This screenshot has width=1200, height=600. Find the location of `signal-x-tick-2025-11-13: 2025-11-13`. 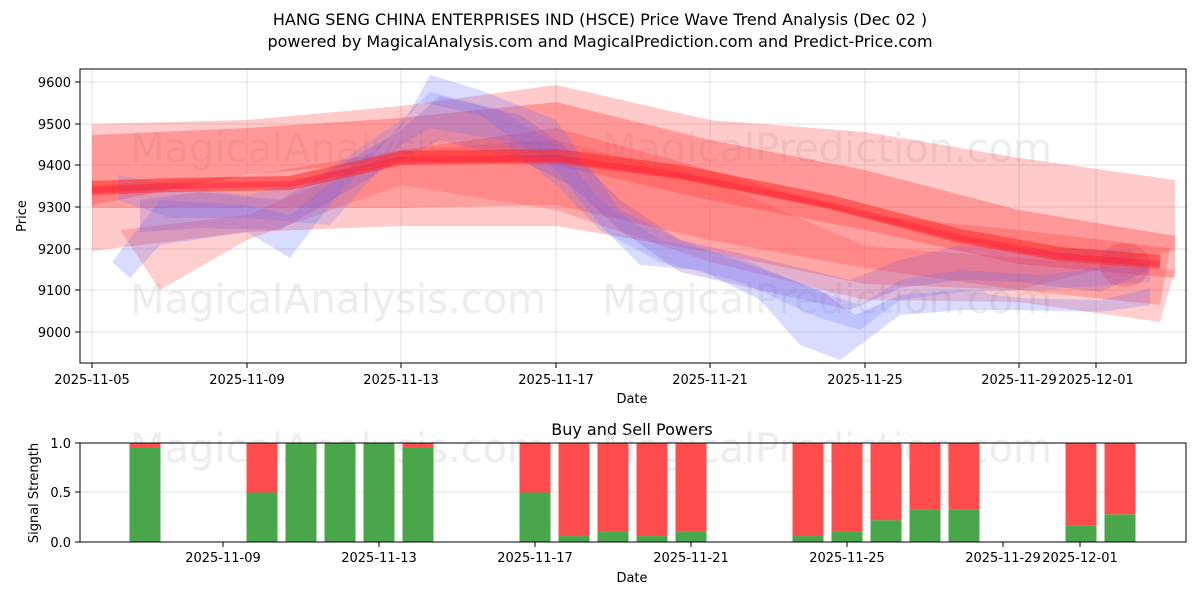

signal-x-tick-2025-11-13: 2025-11-13 is located at coordinates (379, 558).